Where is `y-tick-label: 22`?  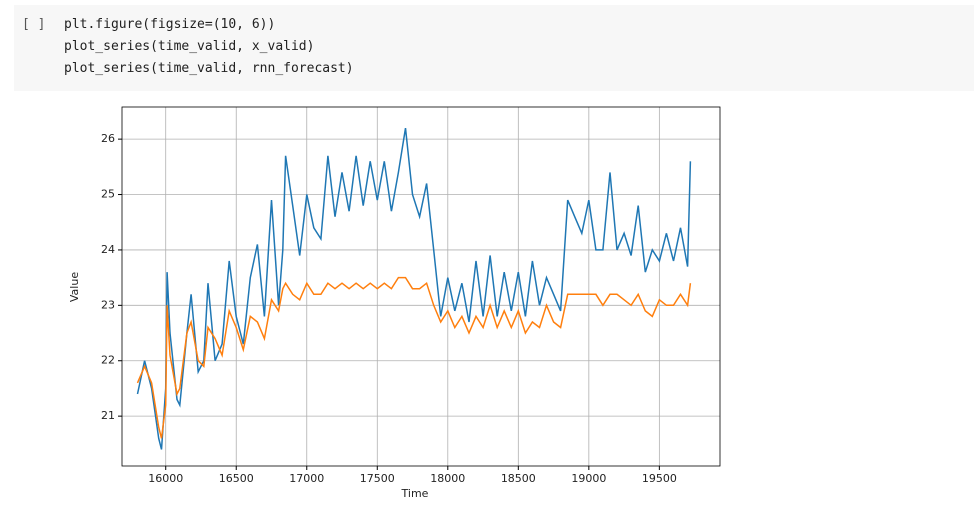 y-tick-label: 22 is located at coordinates (108, 360).